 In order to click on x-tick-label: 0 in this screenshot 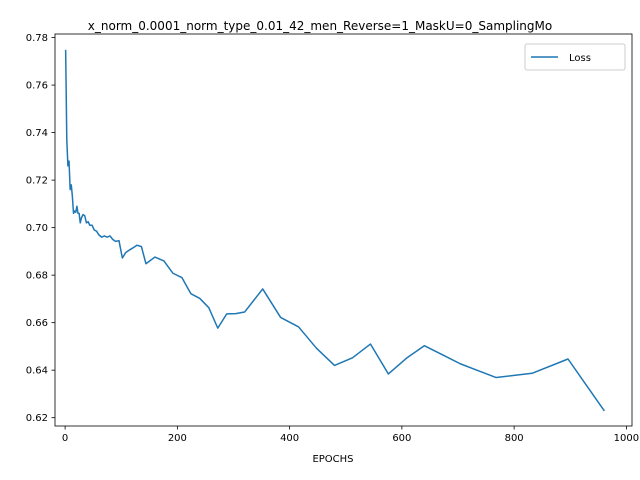, I will do `click(65, 438)`.